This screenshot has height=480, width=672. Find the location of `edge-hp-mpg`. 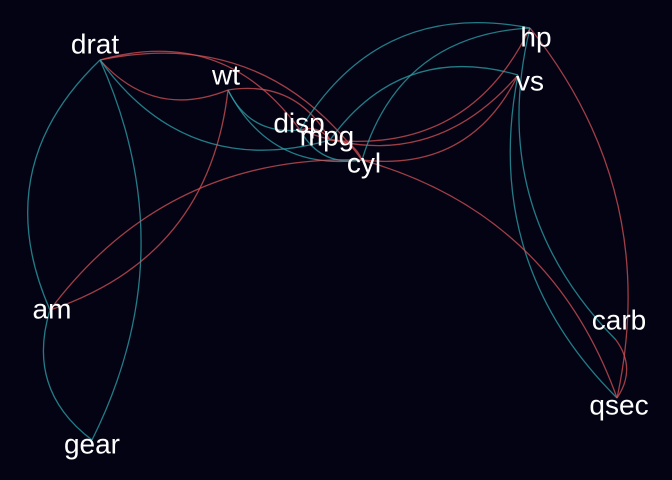

edge-hp-mpg is located at coordinates (430, 85).